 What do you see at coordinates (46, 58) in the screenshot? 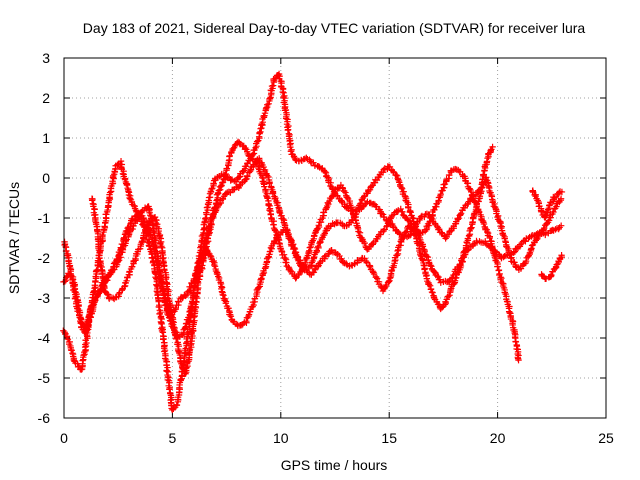
I see `y-tick-label: 3` at bounding box center [46, 58].